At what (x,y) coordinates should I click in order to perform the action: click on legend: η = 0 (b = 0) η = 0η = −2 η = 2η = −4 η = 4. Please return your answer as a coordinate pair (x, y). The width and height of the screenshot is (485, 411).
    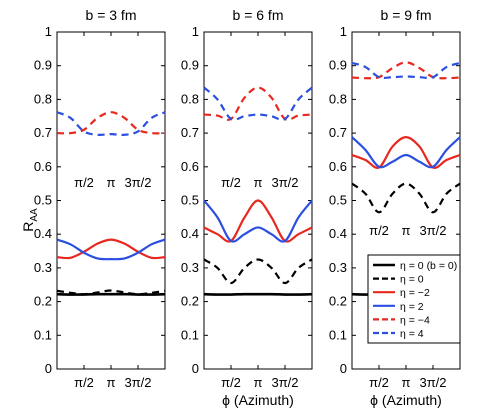
    Looking at the image, I should click on (414, 299).